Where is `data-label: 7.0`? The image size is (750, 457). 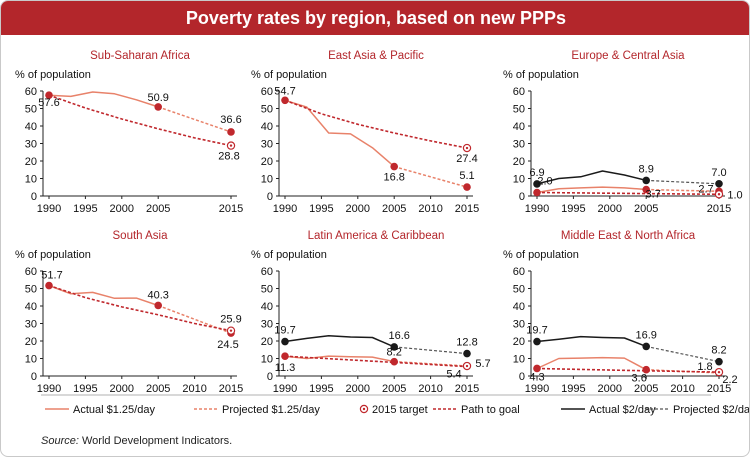 data-label: 7.0 is located at coordinates (718, 173).